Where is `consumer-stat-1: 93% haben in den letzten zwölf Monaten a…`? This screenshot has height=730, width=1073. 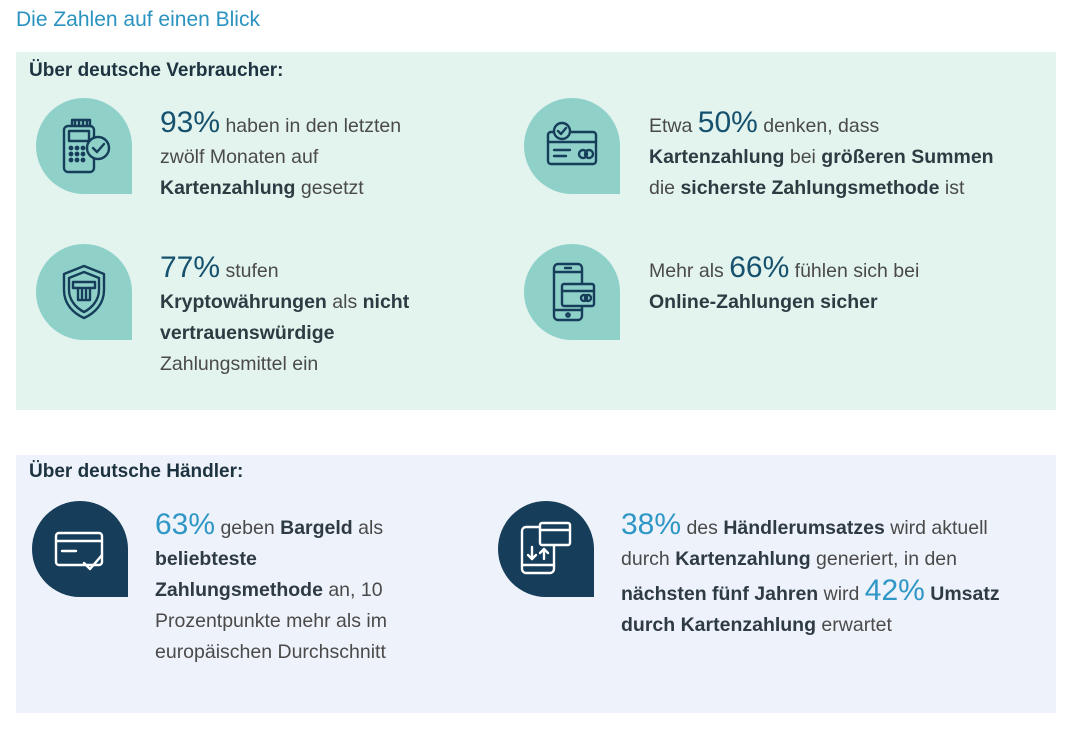 consumer-stat-1: 93% haben in den letzten zwölf Monaten a… is located at coordinates (325, 155).